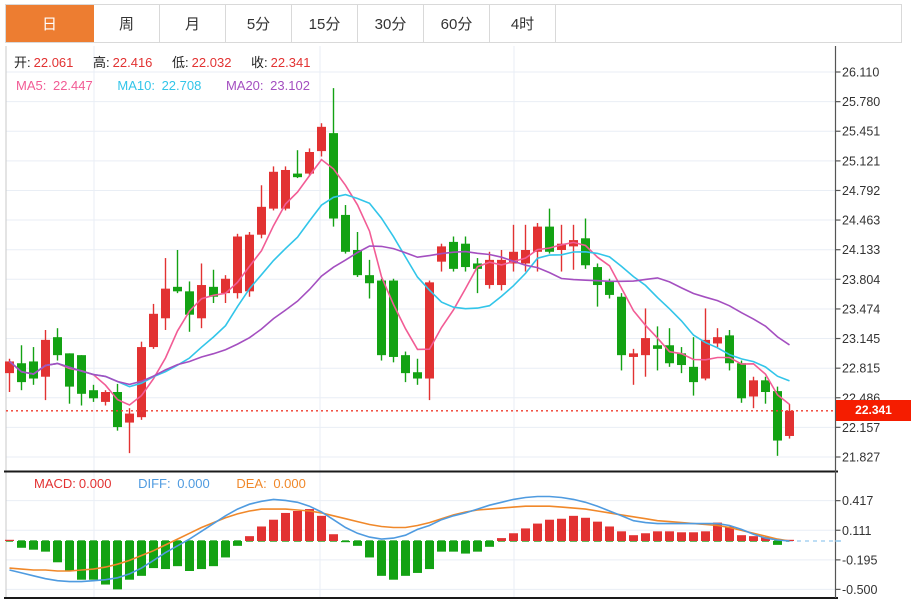 The width and height of the screenshot is (912, 604). What do you see at coordinates (861, 221) in the screenshot?
I see `axis-tick-label: 24.463` at bounding box center [861, 221].